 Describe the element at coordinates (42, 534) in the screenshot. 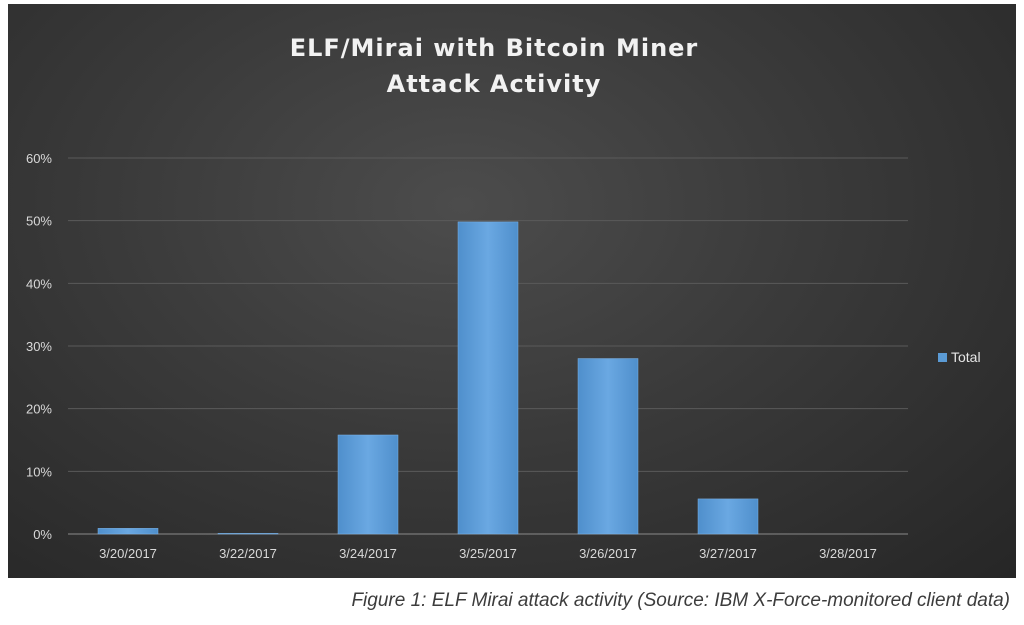

I see `y-tick-label: 0%` at that location.